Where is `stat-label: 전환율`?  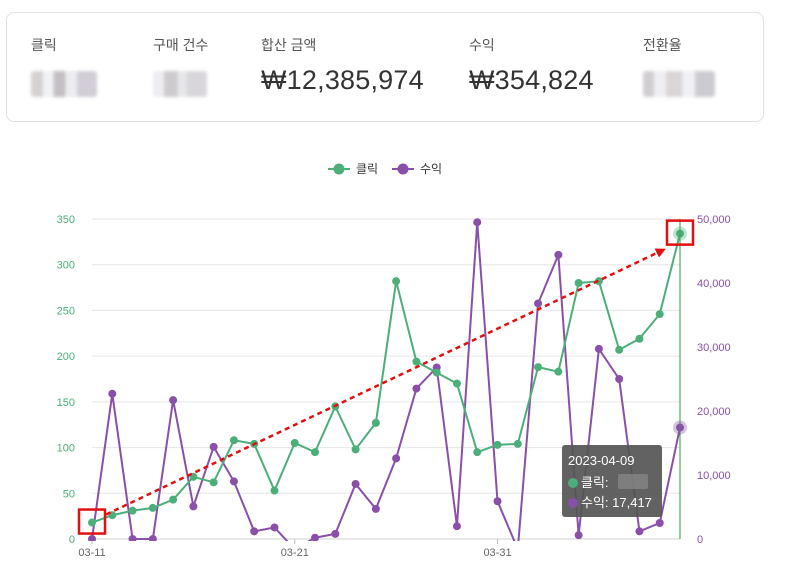
stat-label: 전환율 is located at coordinates (662, 45).